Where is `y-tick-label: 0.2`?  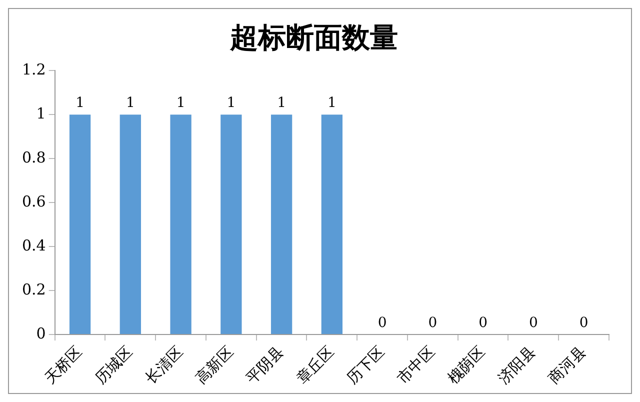 y-tick-label: 0.2 is located at coordinates (34, 289).